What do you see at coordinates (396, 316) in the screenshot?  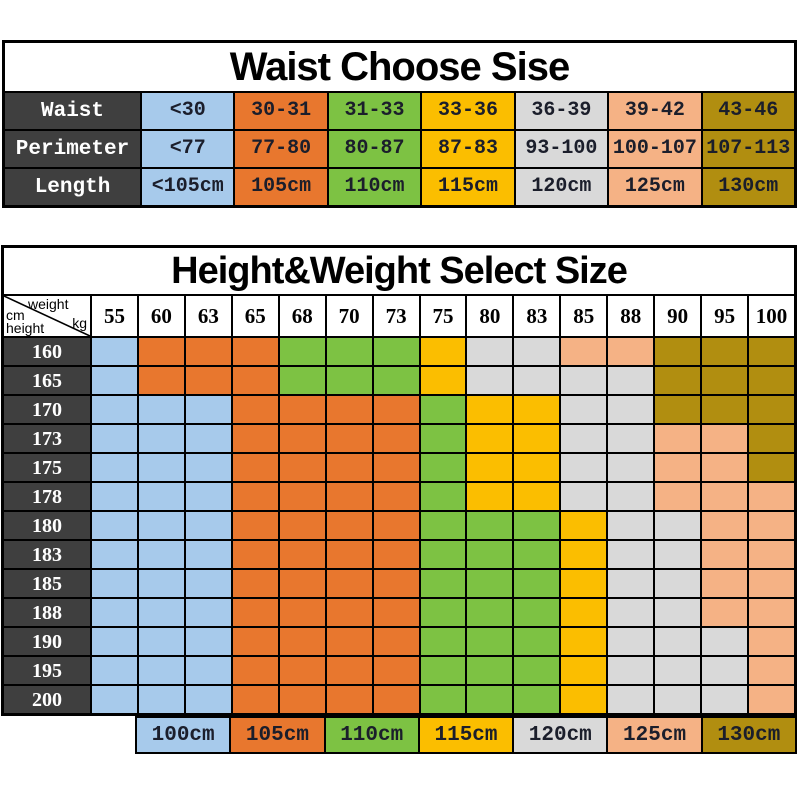 I see `weight-header-cell: 73` at bounding box center [396, 316].